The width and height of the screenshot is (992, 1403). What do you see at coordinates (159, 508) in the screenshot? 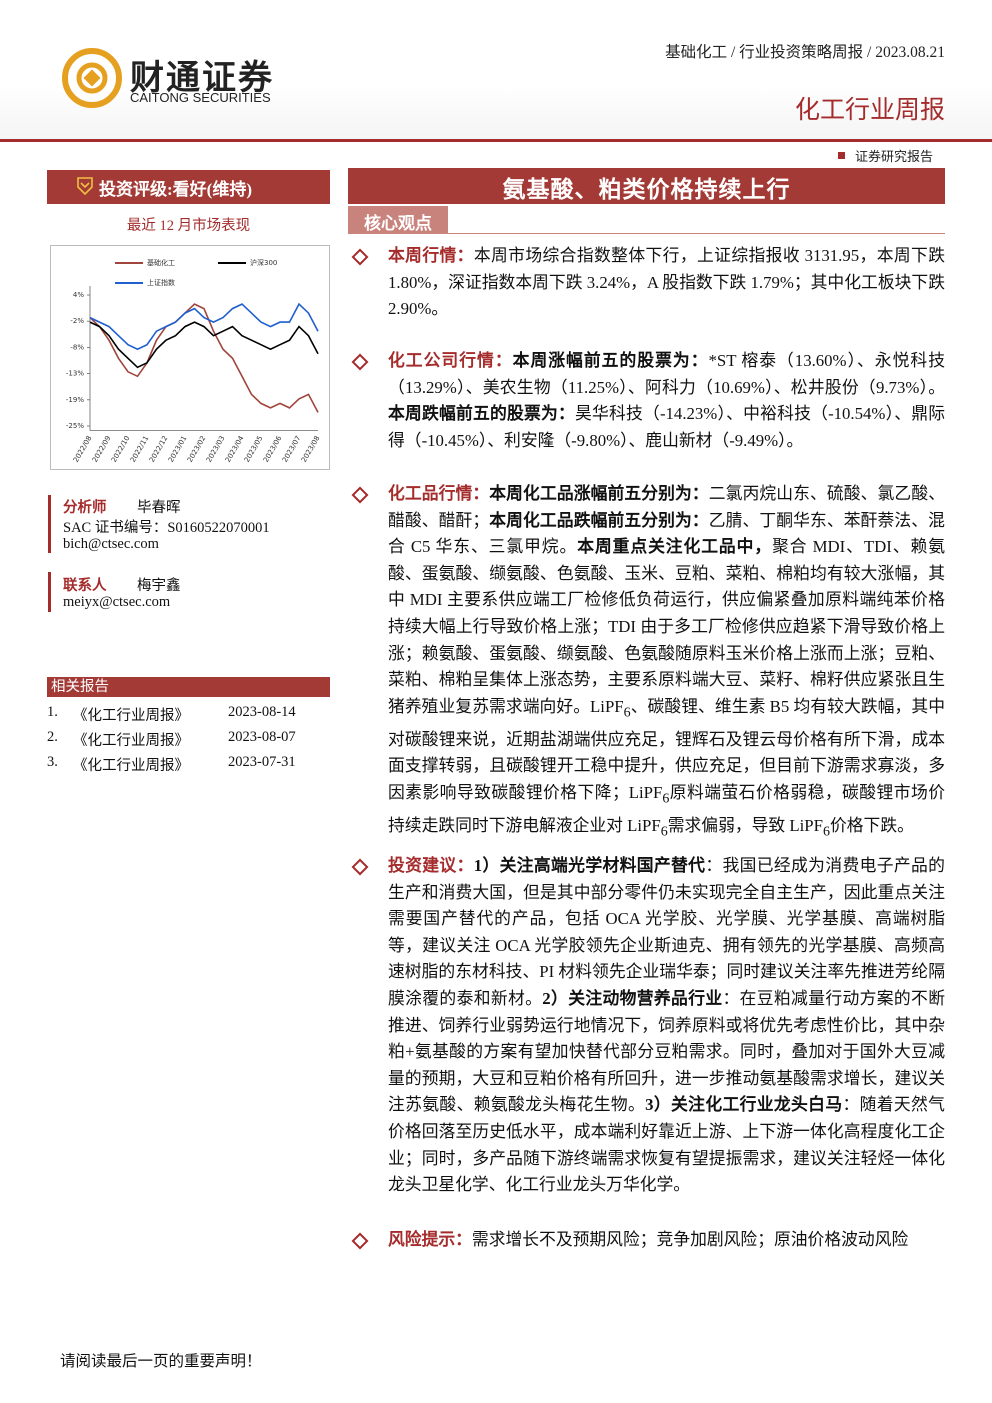
I see `analyst-name: 毕春晖` at bounding box center [159, 508].